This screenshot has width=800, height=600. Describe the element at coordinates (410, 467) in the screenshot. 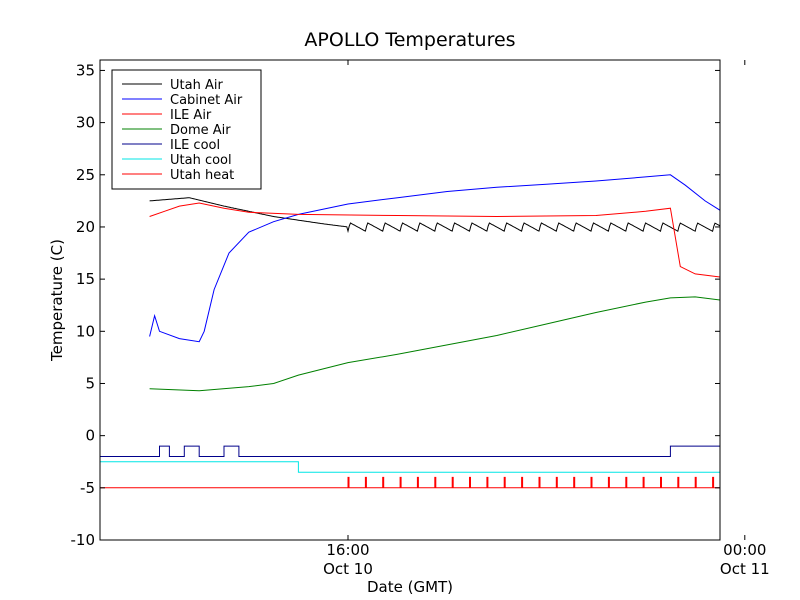

I see `series-utah-cool-line` at that location.